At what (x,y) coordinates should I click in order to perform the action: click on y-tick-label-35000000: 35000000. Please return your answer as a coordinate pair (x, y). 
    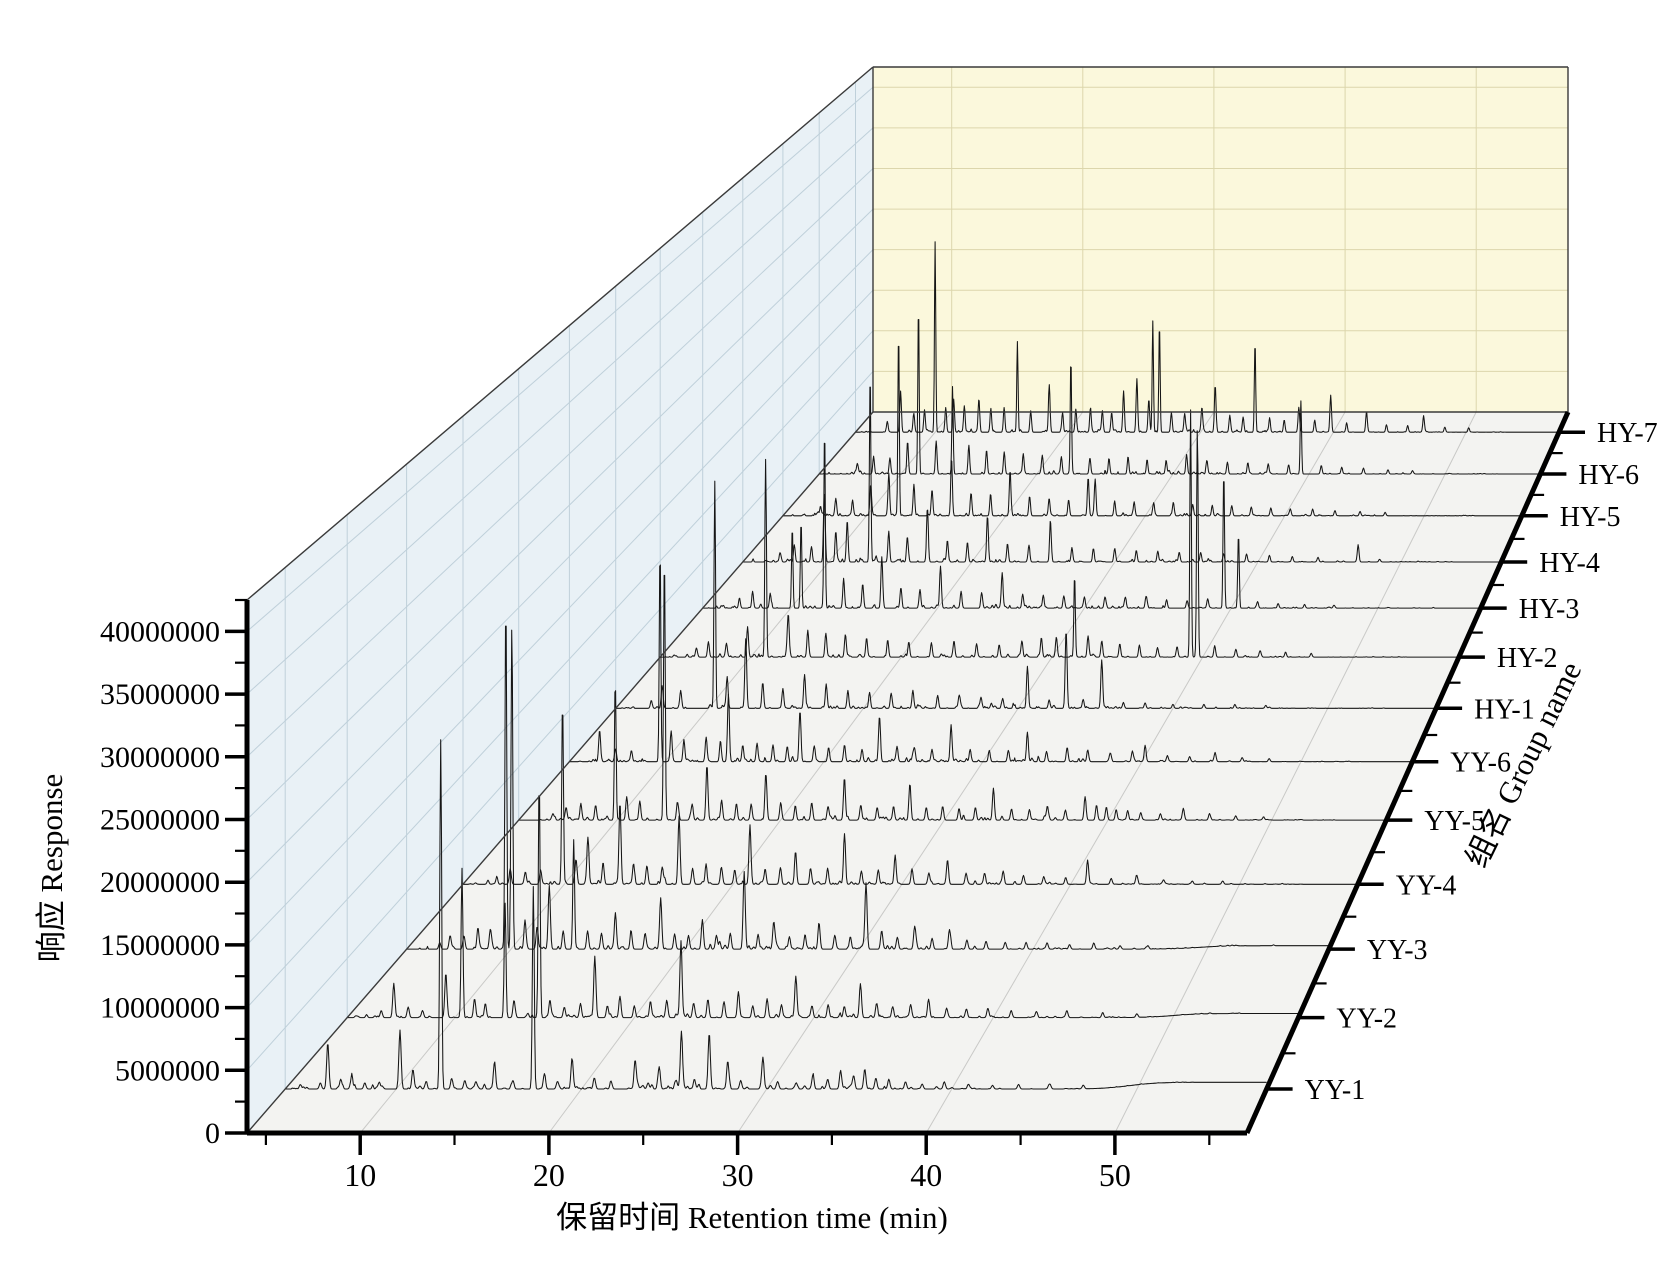
    Looking at the image, I should click on (160, 694).